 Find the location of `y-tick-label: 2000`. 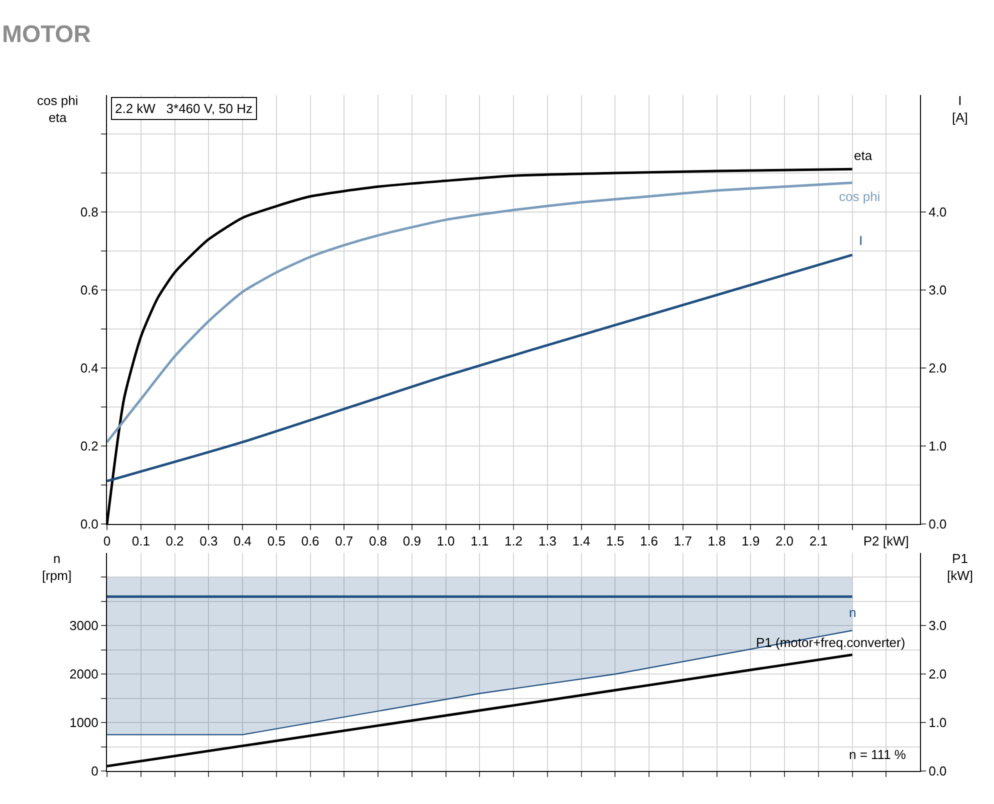

y-tick-label: 2000 is located at coordinates (83, 674).